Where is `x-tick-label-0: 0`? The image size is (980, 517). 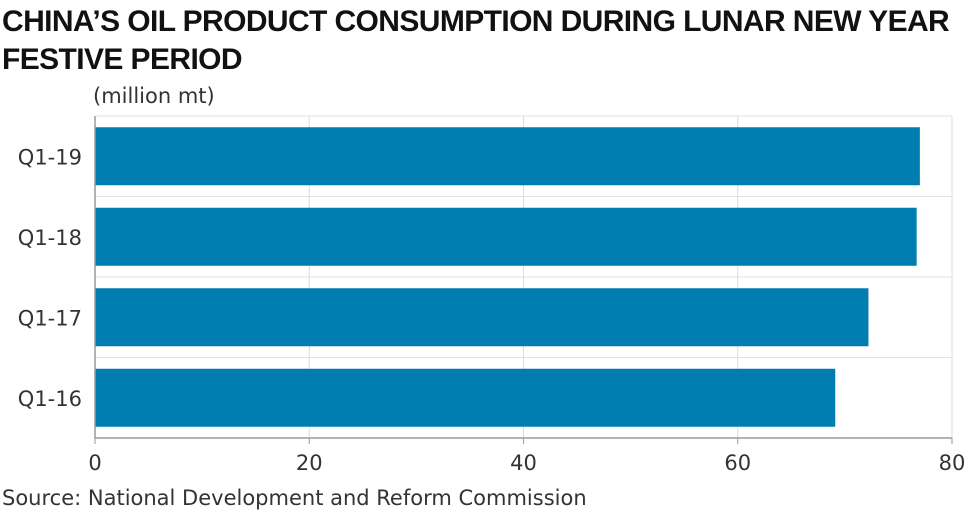
x-tick-label-0: 0 is located at coordinates (94, 463).